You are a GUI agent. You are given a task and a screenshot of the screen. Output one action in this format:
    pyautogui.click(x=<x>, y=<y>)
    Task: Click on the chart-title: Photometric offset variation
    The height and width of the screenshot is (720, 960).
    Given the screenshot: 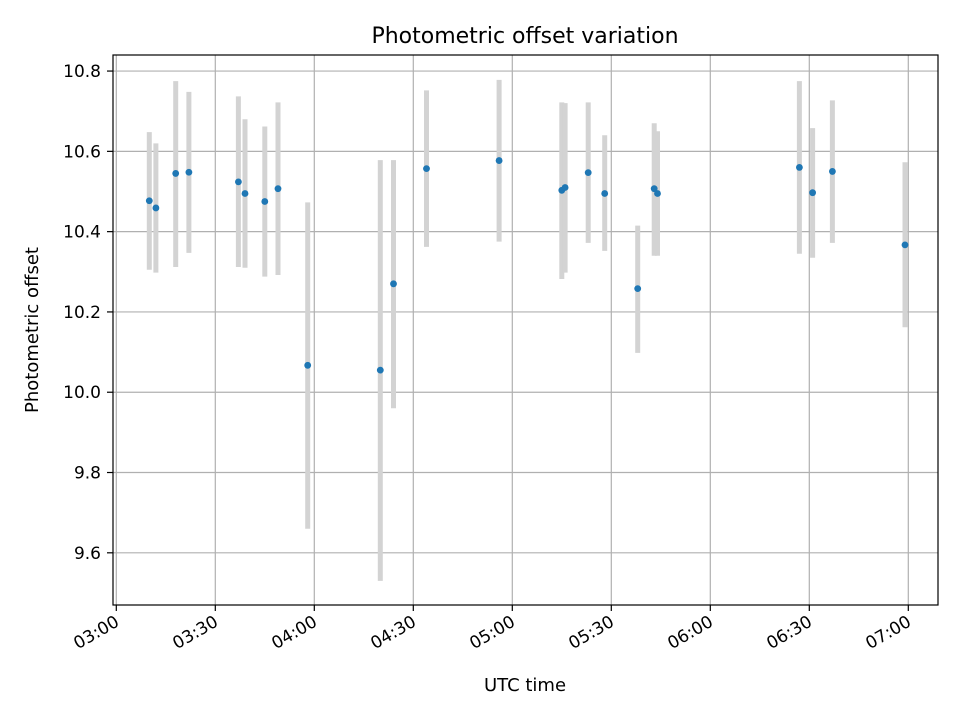 What is the action you would take?
    pyautogui.click(x=524, y=36)
    